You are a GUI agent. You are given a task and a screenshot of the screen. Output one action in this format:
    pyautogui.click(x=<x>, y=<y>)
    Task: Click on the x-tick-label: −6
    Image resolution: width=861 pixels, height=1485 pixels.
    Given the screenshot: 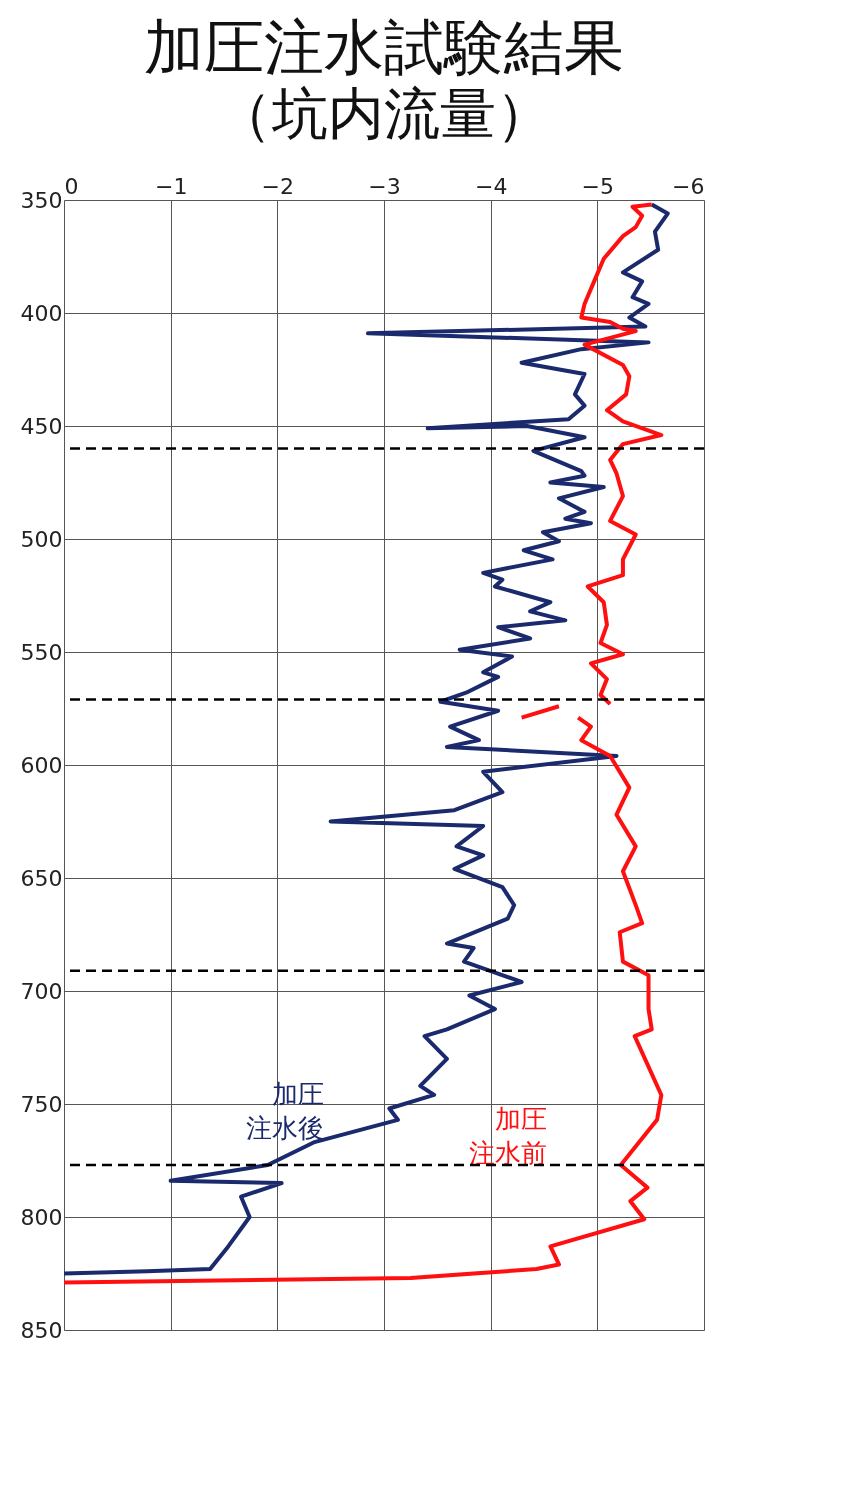 What is the action you would take?
    pyautogui.click(x=688, y=186)
    